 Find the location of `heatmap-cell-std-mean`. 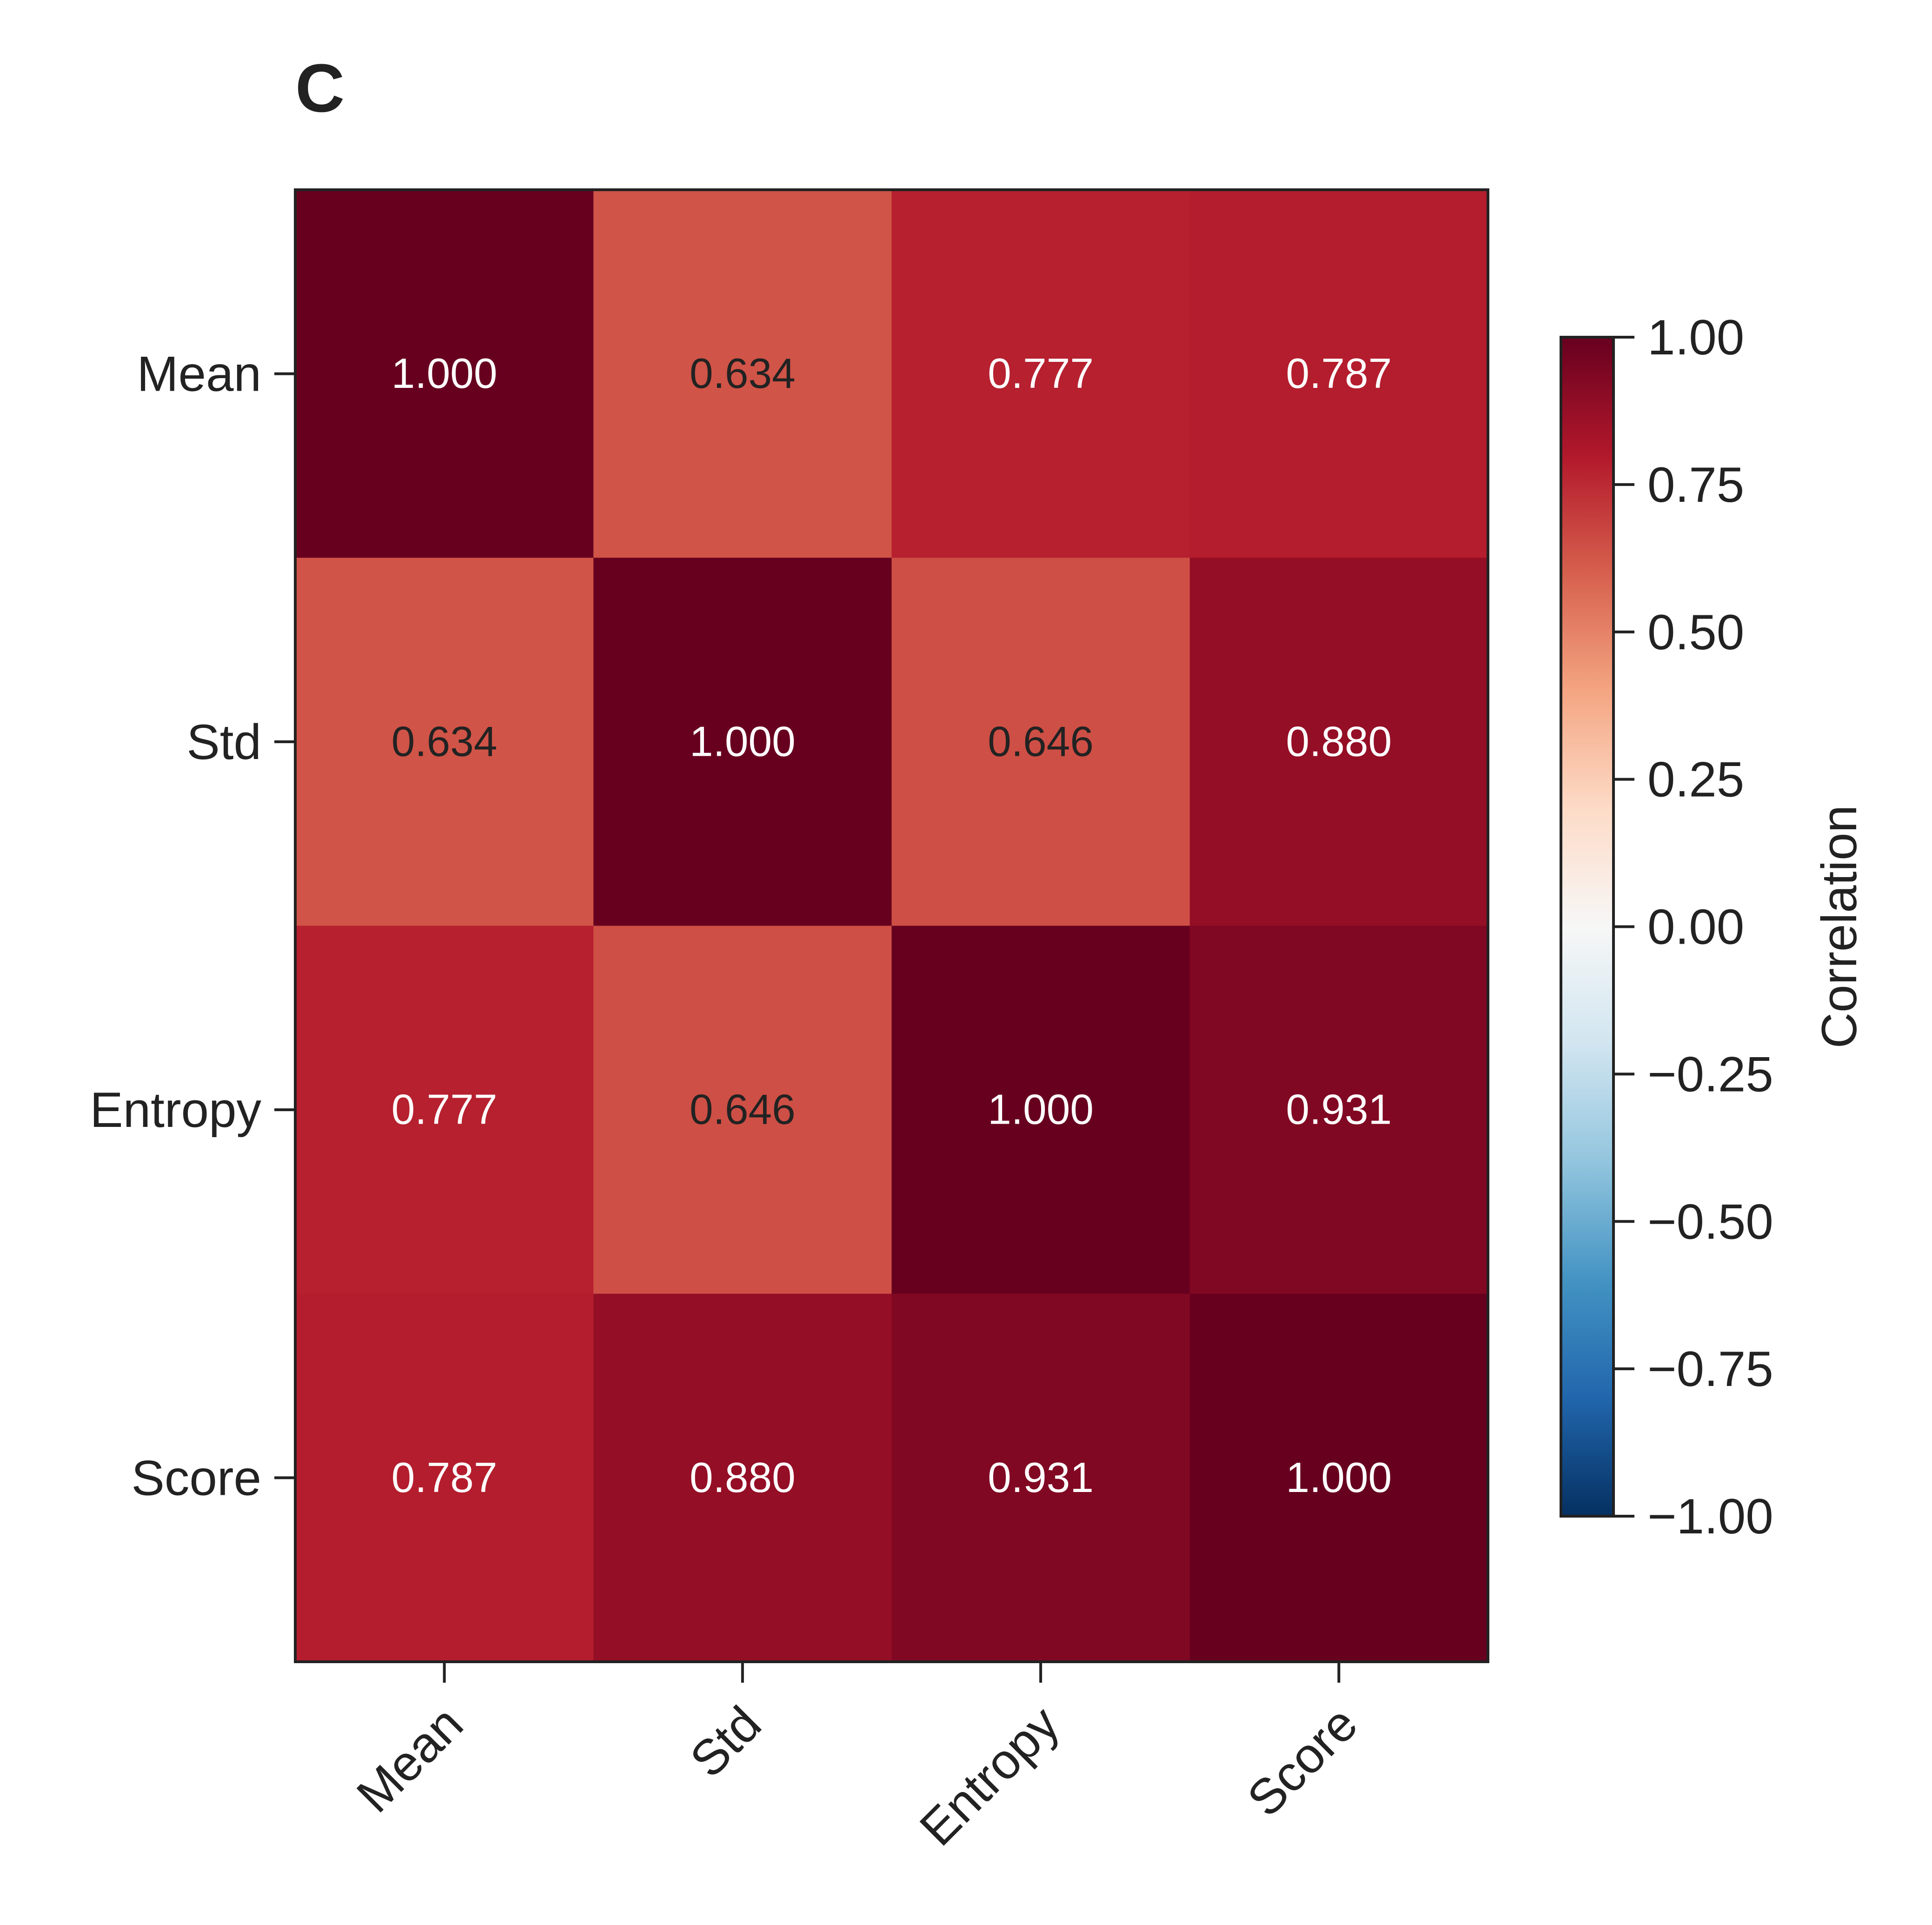

heatmap-cell-std-mean is located at coordinates (444, 742).